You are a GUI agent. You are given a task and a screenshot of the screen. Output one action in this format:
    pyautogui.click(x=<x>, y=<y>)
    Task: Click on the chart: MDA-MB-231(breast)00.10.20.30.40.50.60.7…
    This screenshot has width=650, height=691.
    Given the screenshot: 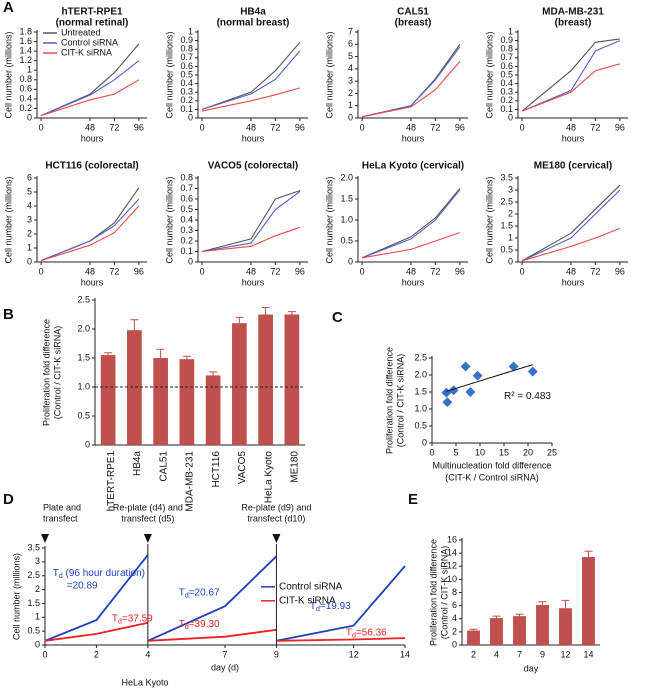 What is the action you would take?
    pyautogui.click(x=556, y=75)
    